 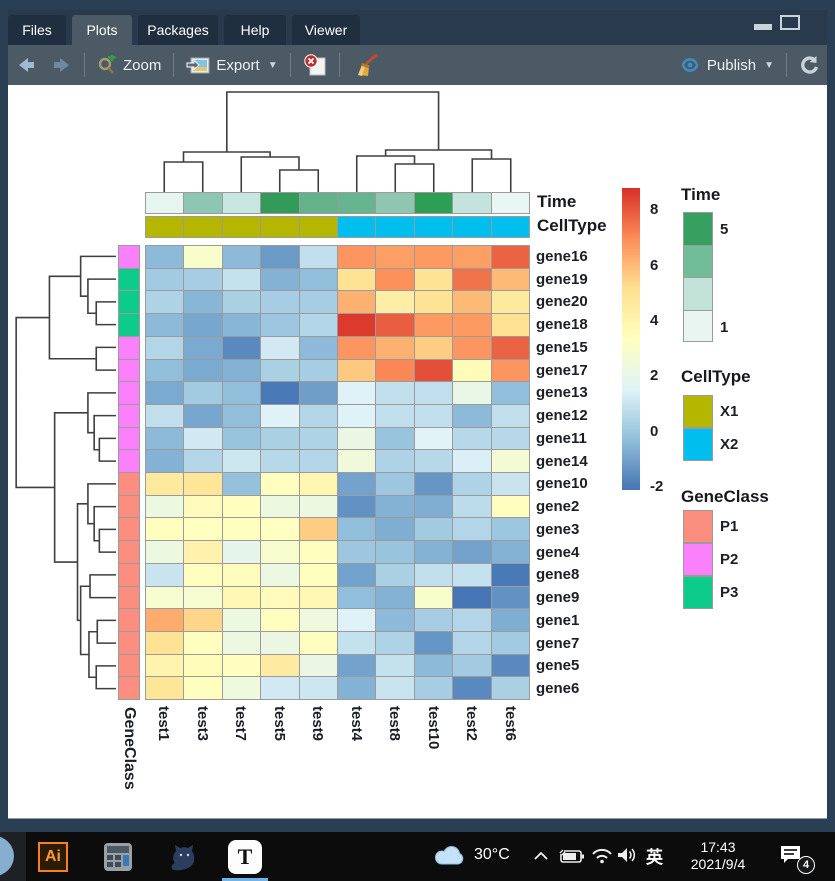 What do you see at coordinates (791, 856) in the screenshot?
I see `notification-center-icon` at bounding box center [791, 856].